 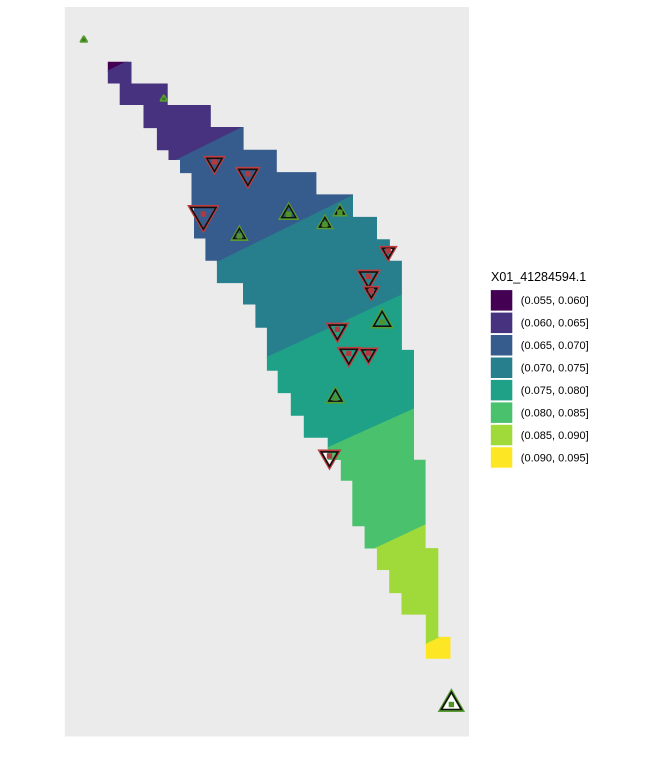 What do you see at coordinates (555, 391) in the screenshot?
I see `svg-text: (0.075, 0.080]` at bounding box center [555, 391].